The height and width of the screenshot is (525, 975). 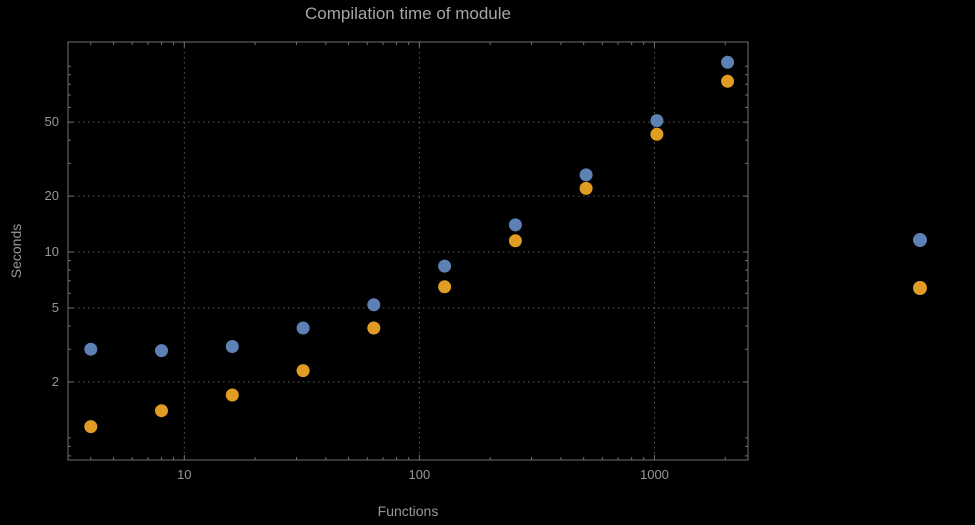 I want to click on chart-title: Compilation time of module, so click(x=408, y=13).